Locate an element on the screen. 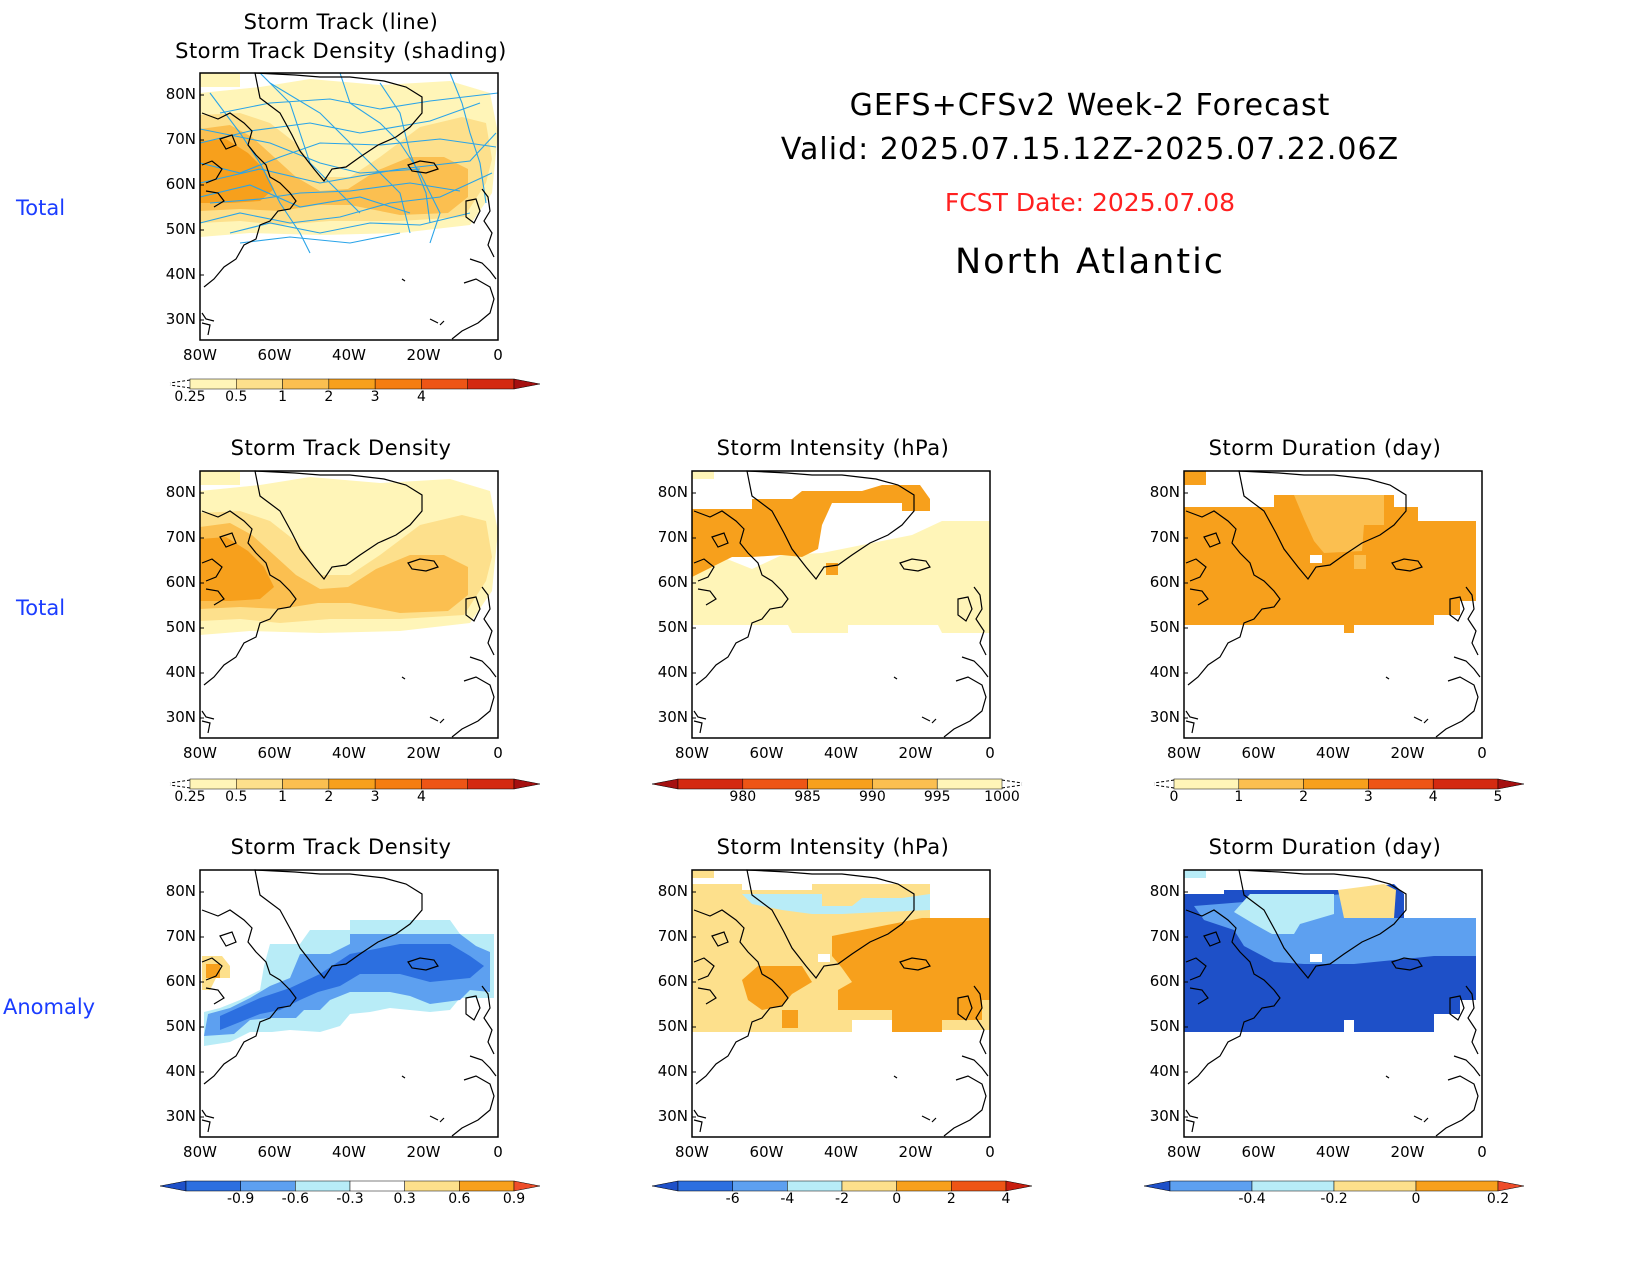 The image size is (1650, 1275). duration-anomaly-area is located at coordinates (1367, 901).